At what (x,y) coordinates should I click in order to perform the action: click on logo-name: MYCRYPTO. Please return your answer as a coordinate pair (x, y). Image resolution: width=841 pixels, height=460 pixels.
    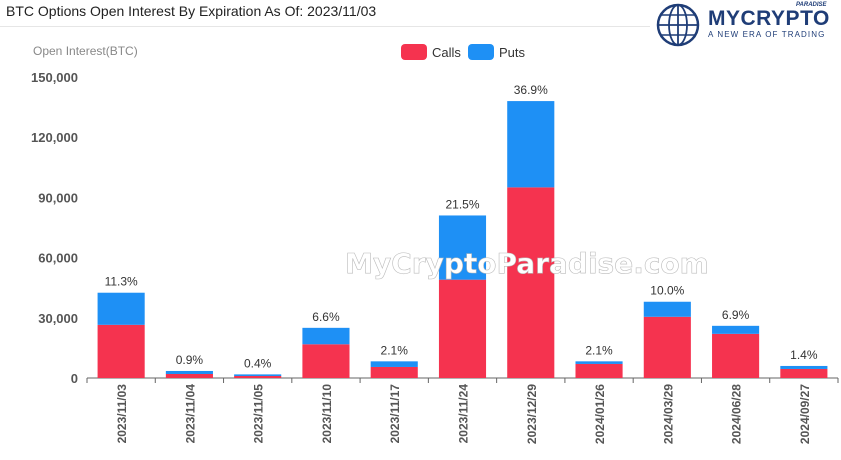
    Looking at the image, I should click on (769, 18).